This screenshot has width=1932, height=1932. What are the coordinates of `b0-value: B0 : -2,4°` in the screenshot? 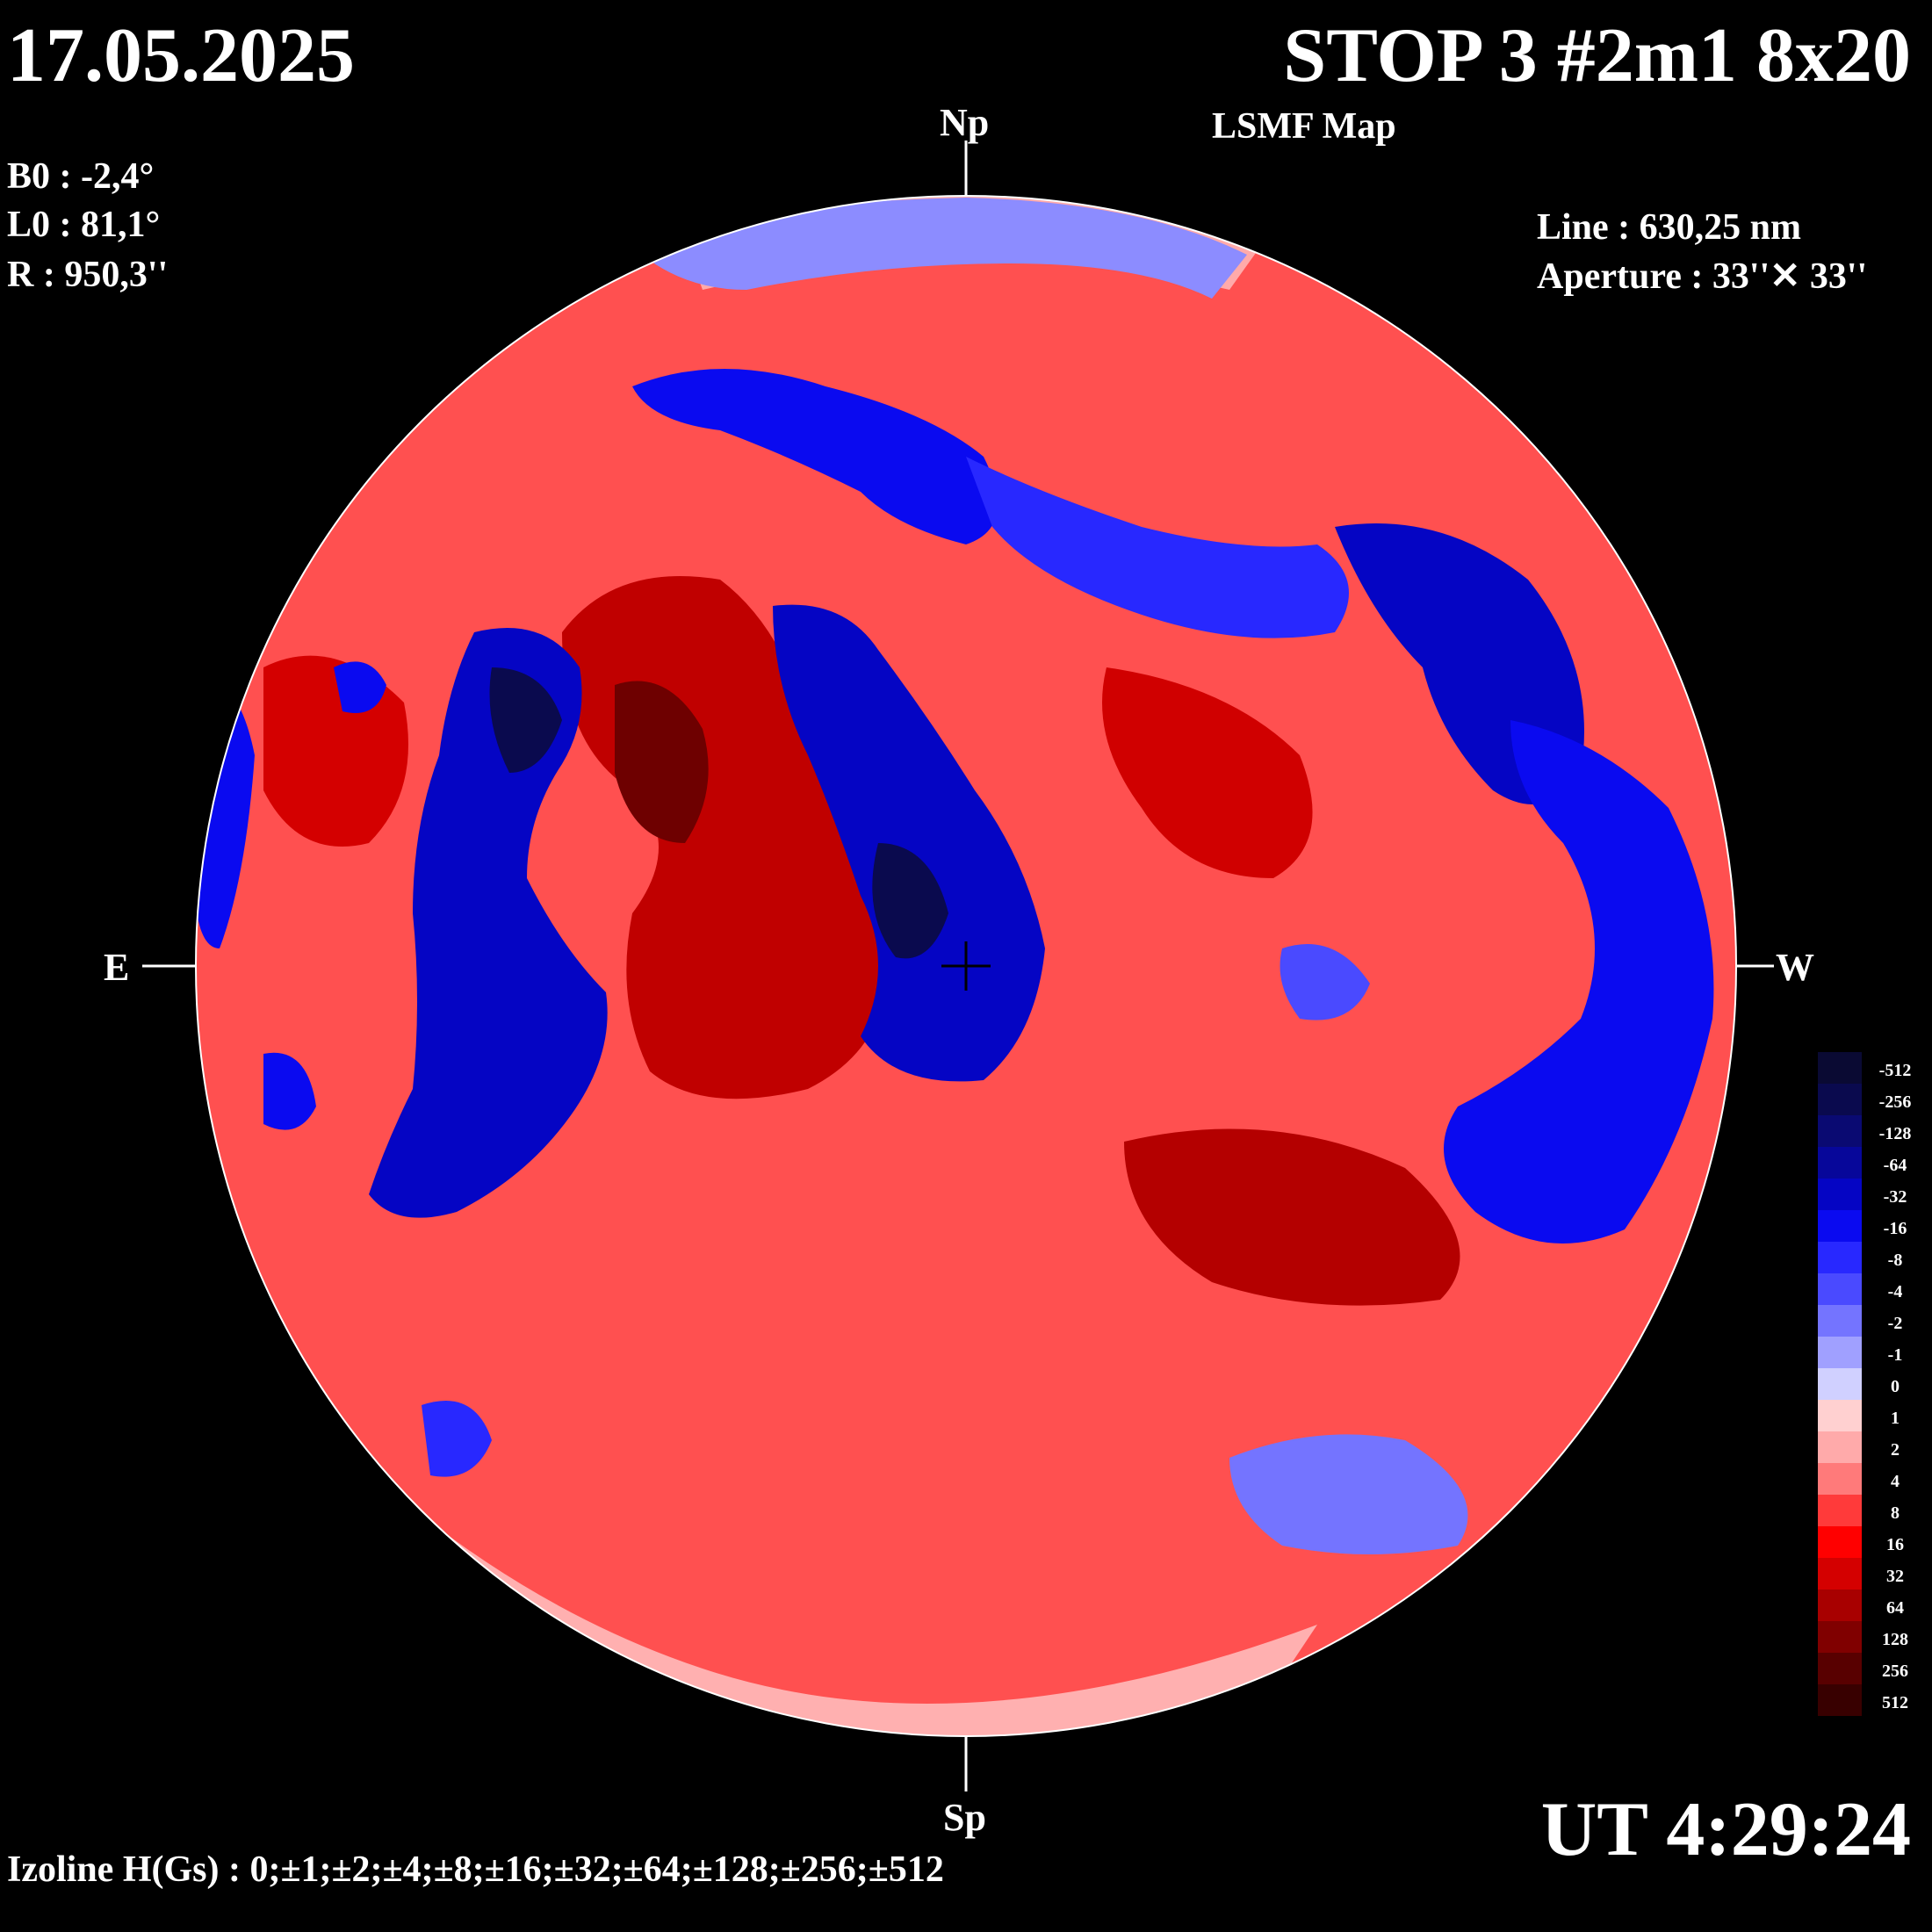 It's located at (81, 176).